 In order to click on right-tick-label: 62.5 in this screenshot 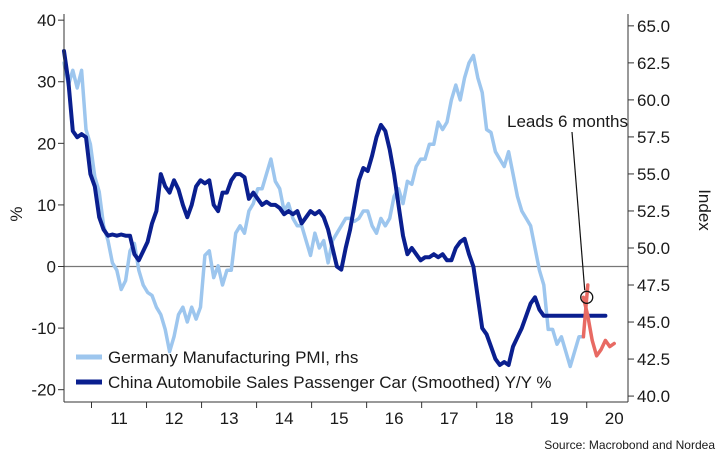, I will do `click(653, 63)`.